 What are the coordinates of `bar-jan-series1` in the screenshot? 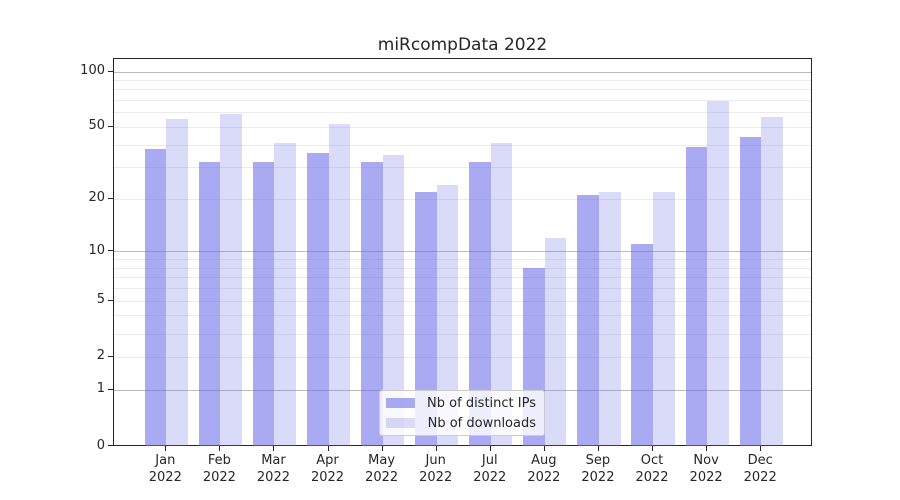 It's located at (177, 282).